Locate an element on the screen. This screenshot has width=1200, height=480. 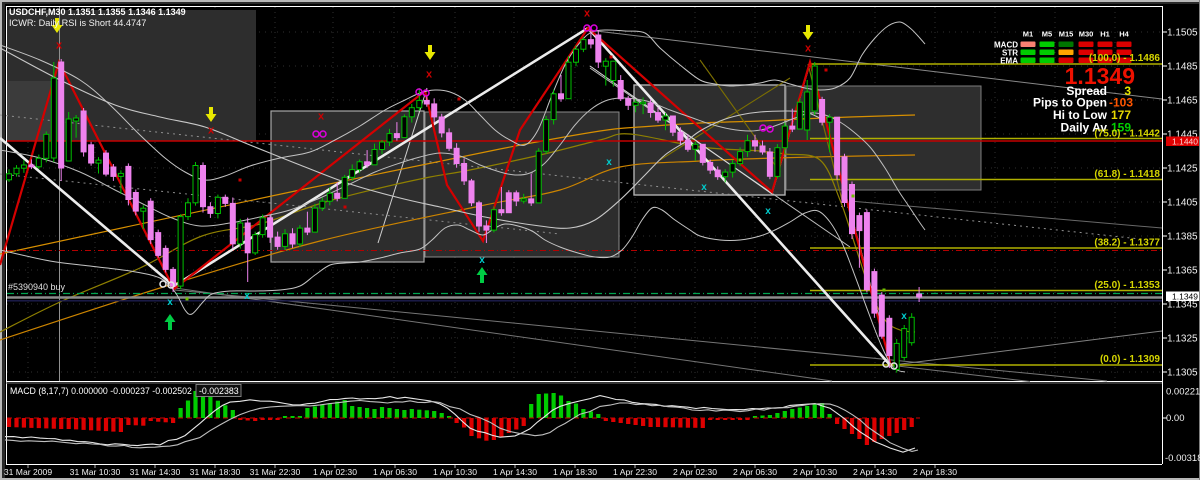
svg-text: 2 Apr 06:30 is located at coordinates (755, 472).